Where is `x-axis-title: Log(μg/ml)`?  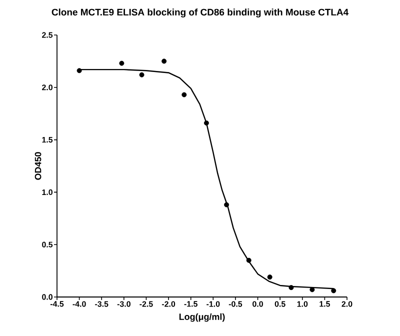
x-axis-title: Log(μg/ml) is located at coordinates (202, 317).